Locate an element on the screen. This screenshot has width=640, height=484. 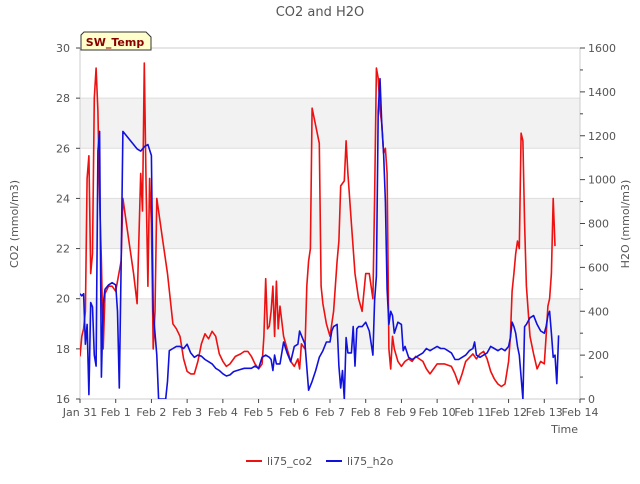
y-right-tick-label-1400: 1400 is located at coordinates (602, 92).